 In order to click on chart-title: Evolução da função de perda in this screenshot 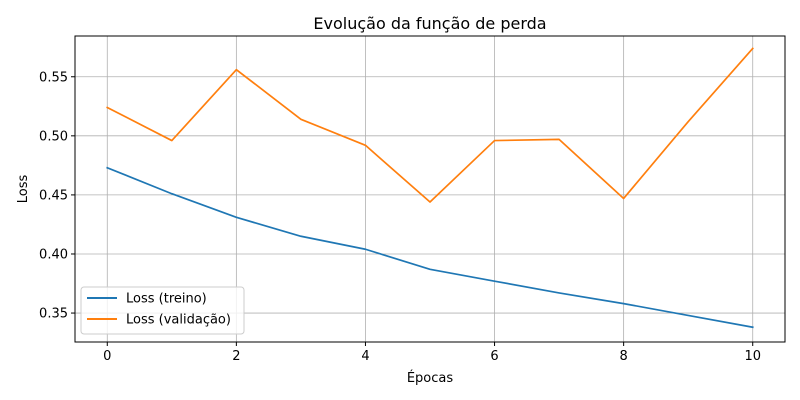, I will do `click(429, 23)`.